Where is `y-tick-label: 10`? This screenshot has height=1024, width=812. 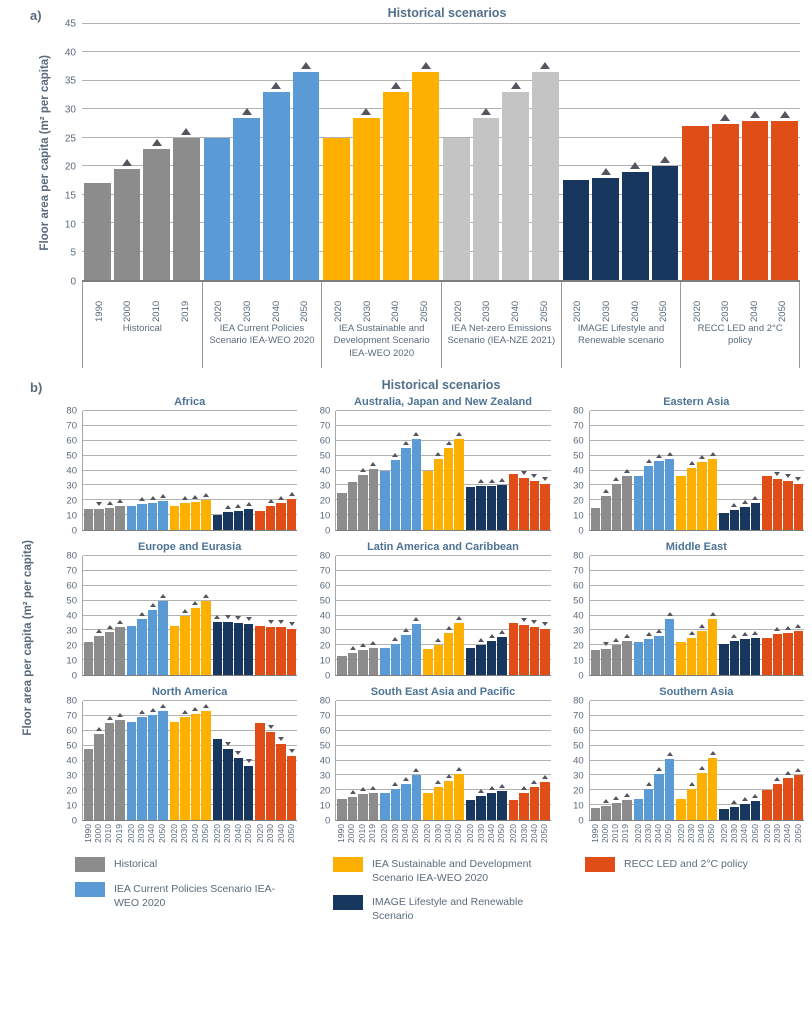 y-tick-label: 10 is located at coordinates (578, 516).